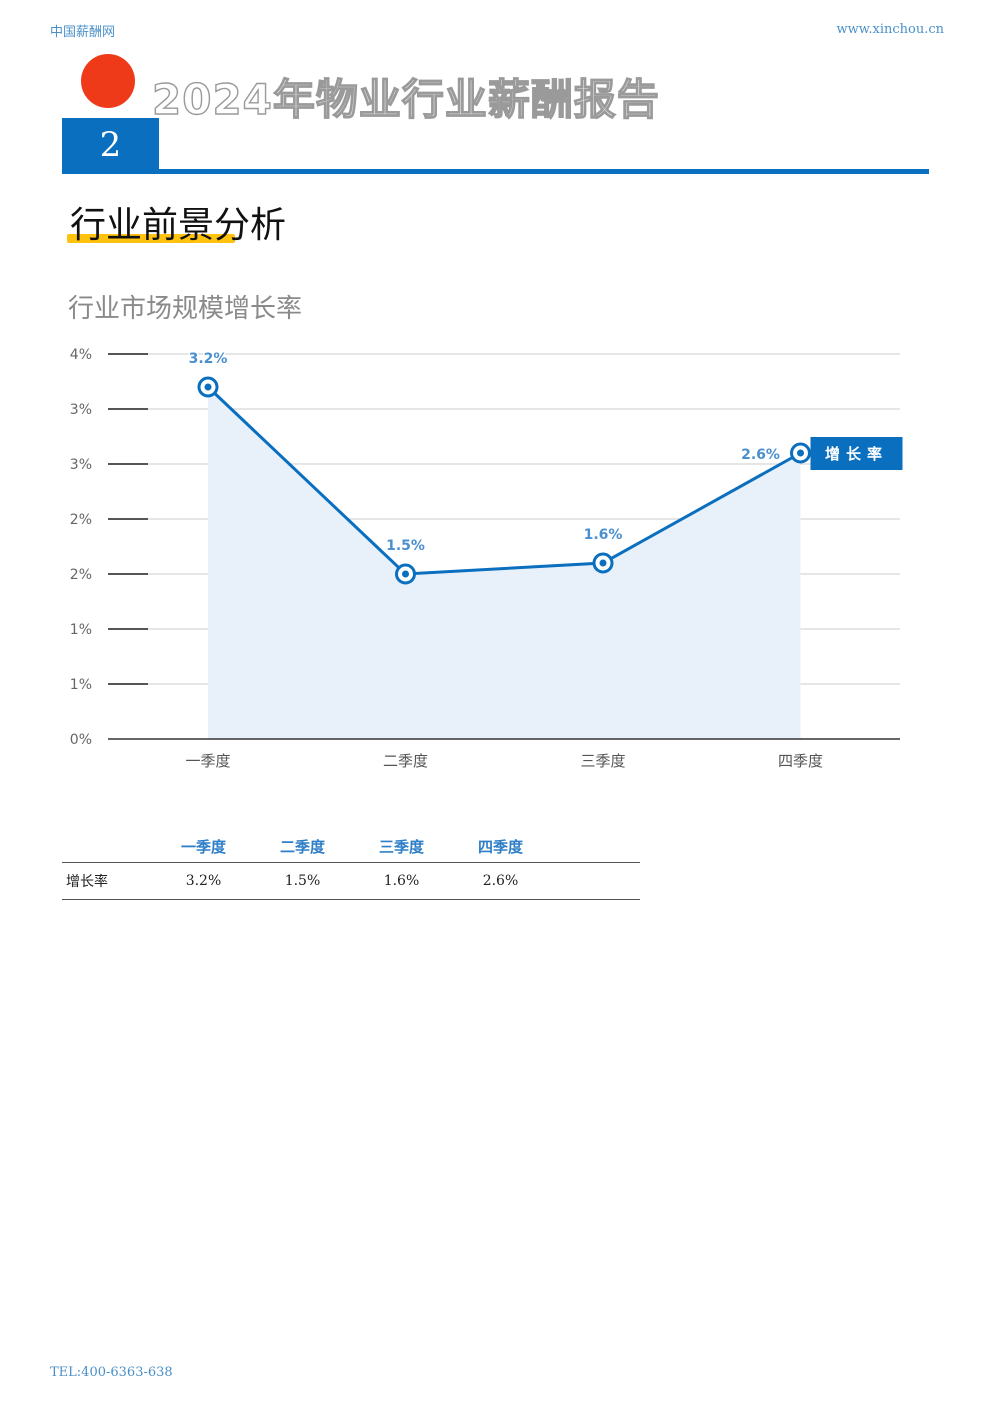 Image resolution: width=992 pixels, height=1403 pixels. What do you see at coordinates (405, 761) in the screenshot?
I see `x-tick-label: 二季度` at bounding box center [405, 761].